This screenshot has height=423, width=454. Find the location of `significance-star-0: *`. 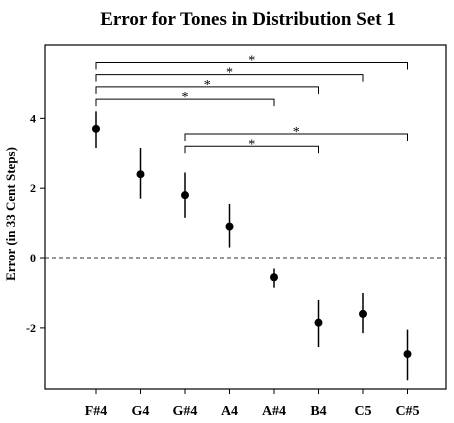

significance-star-0: * is located at coordinates (251, 60).